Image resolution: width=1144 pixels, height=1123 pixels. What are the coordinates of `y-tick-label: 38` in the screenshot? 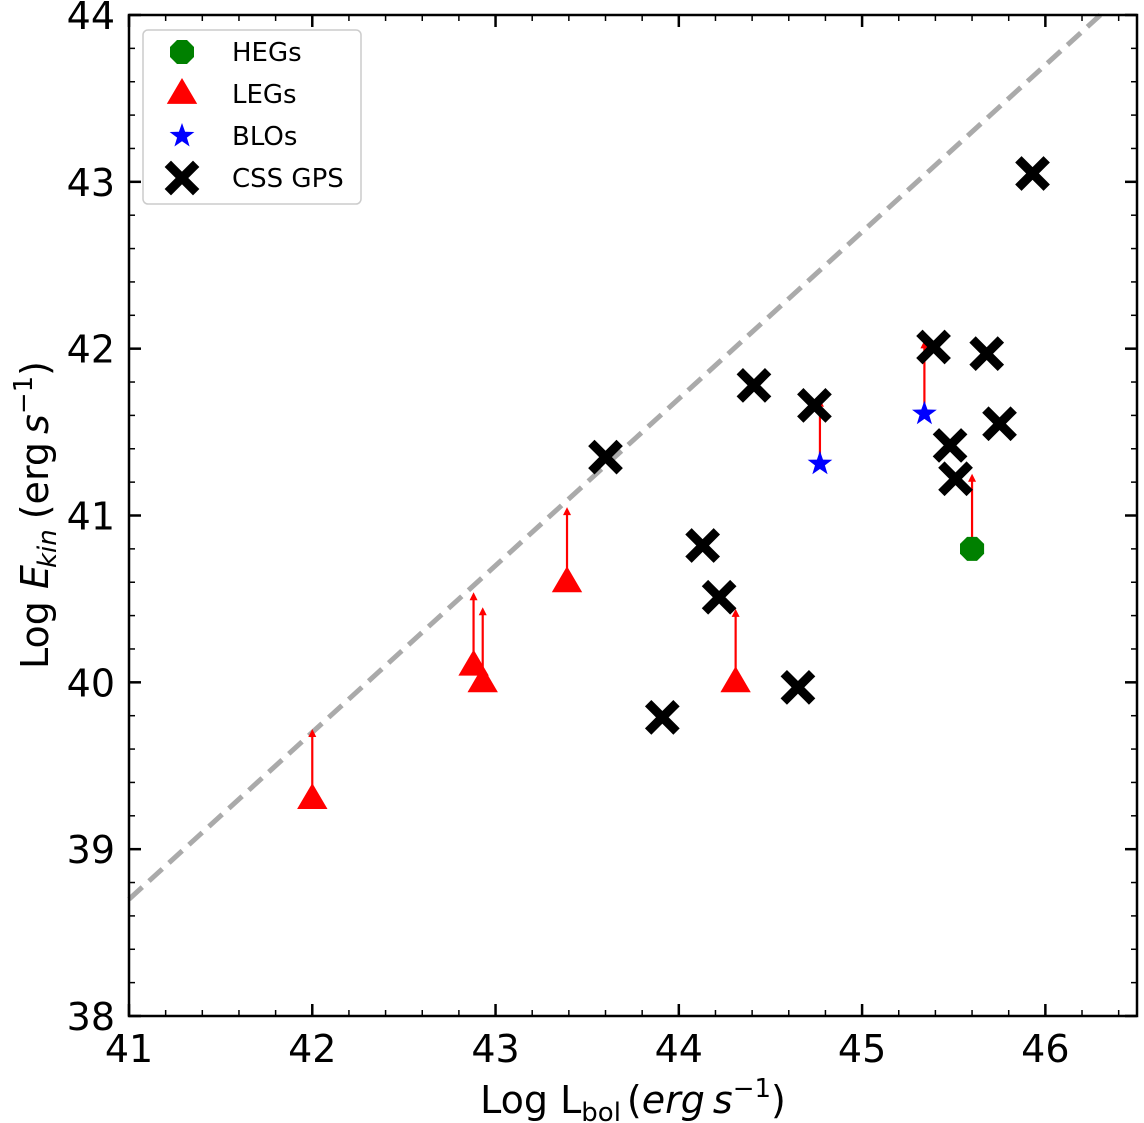 It's located at (91, 1017).